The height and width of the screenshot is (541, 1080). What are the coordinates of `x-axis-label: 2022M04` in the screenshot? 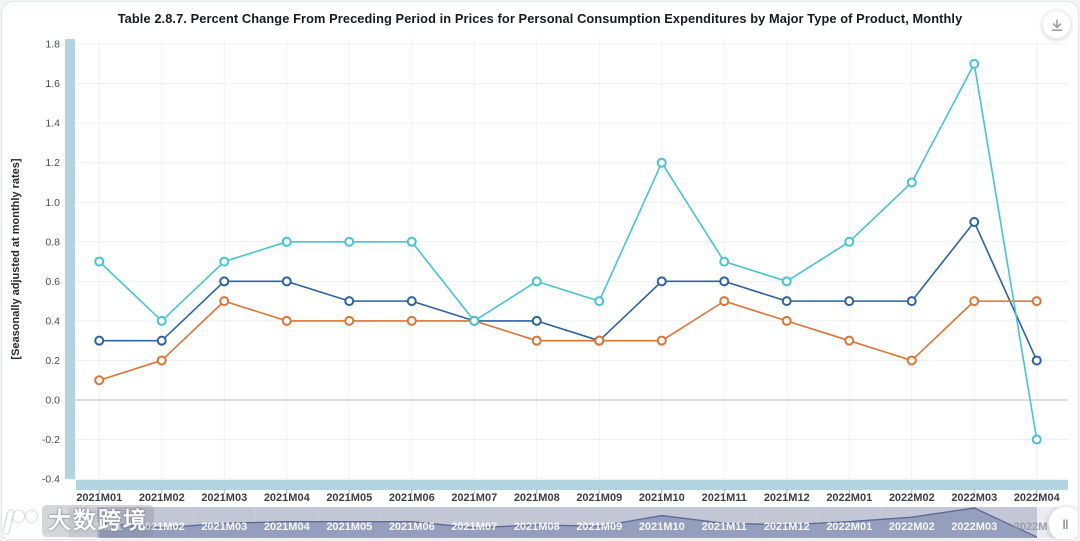 It's located at (1037, 498).